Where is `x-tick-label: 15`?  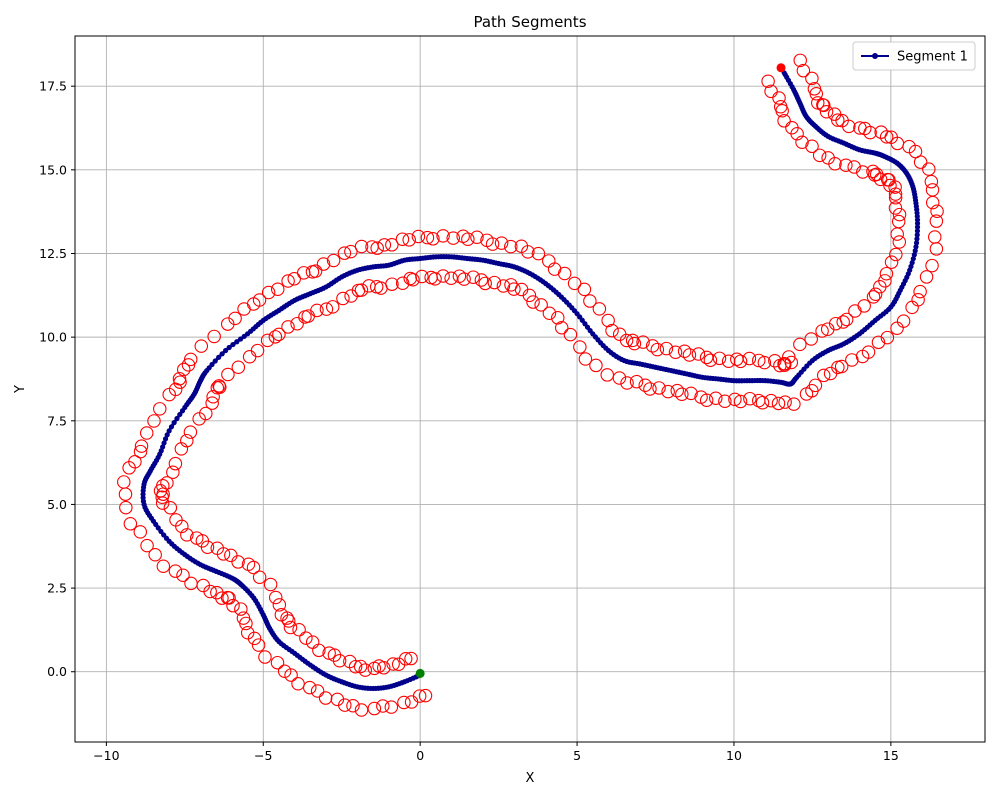
x-tick-label: 15 is located at coordinates (891, 755).